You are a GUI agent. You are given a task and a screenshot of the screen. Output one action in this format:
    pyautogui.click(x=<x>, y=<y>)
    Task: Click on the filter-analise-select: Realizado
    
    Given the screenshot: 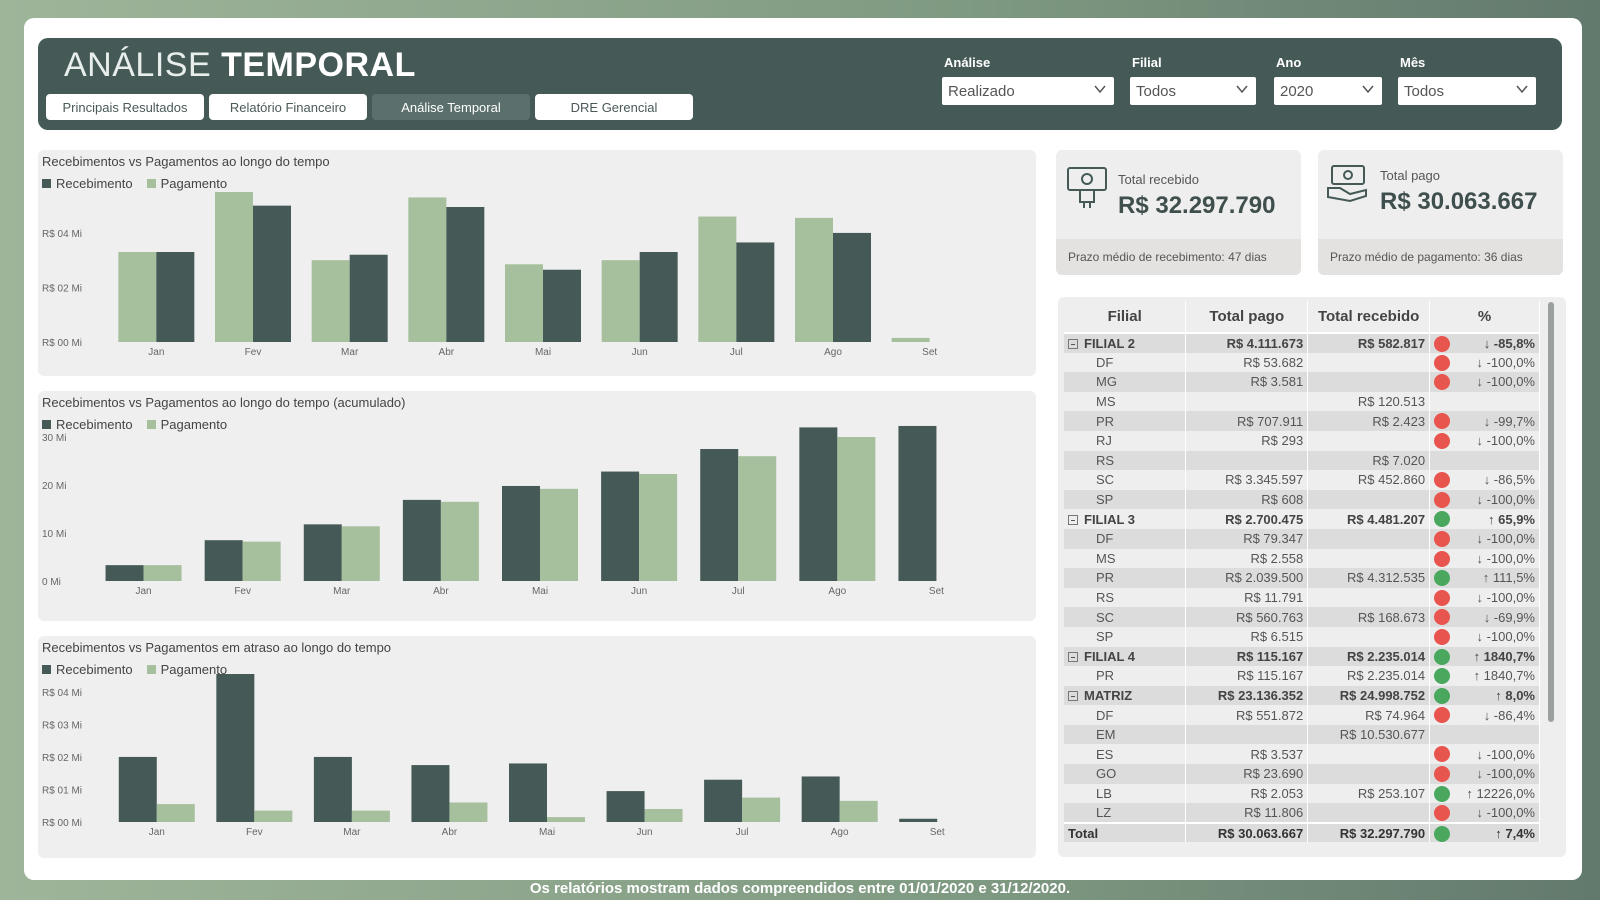 What is the action you would take?
    pyautogui.click(x=1028, y=91)
    